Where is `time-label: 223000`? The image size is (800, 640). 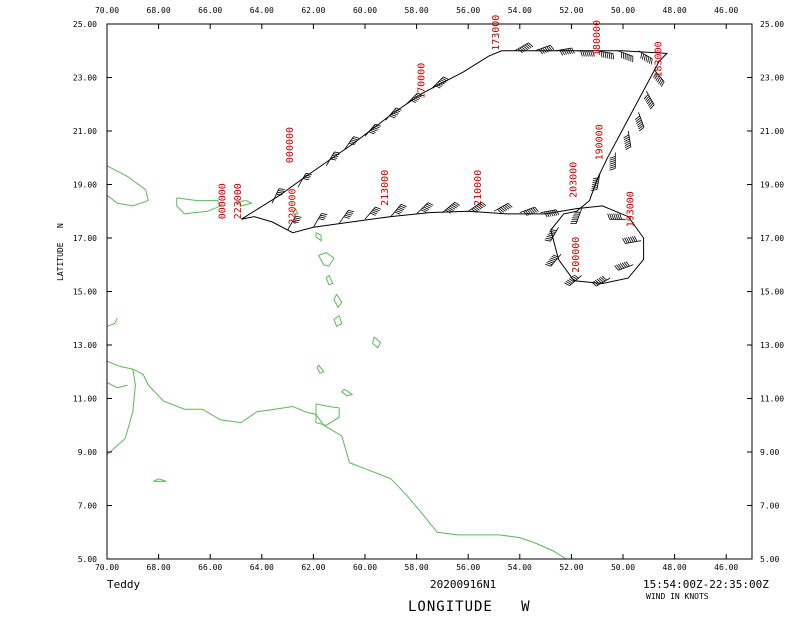
time-label: 223000 is located at coordinates (238, 201).